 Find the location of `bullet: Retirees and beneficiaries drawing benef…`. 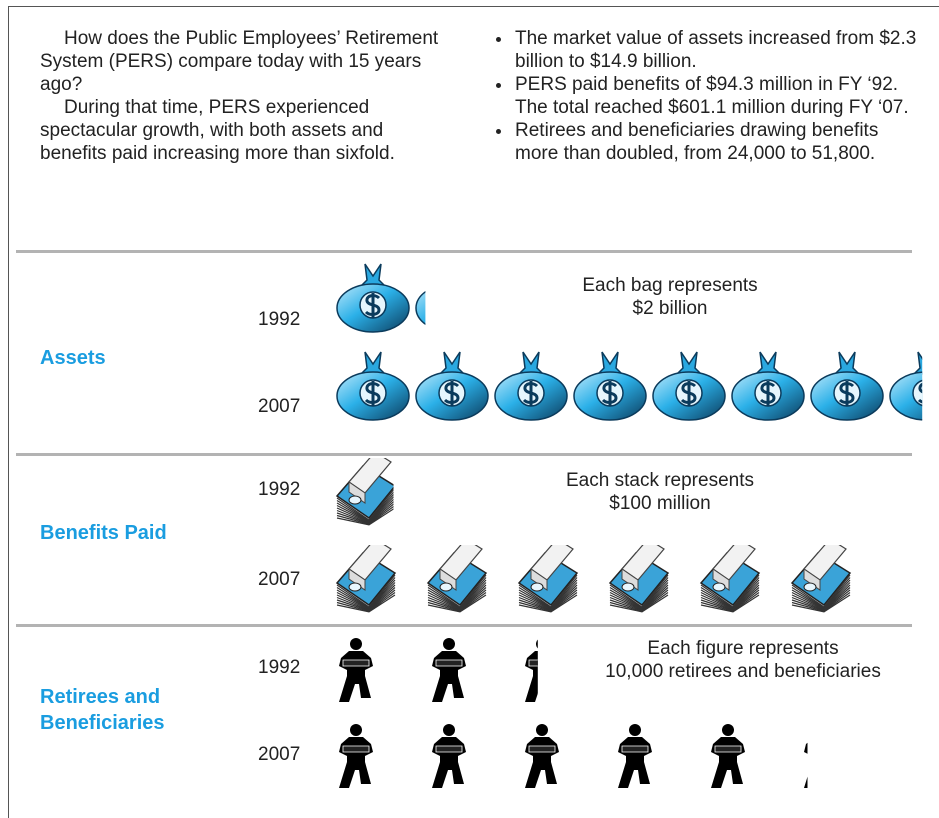

bullet: Retirees and beneficiaries drawing benef… is located at coordinates (718, 142).